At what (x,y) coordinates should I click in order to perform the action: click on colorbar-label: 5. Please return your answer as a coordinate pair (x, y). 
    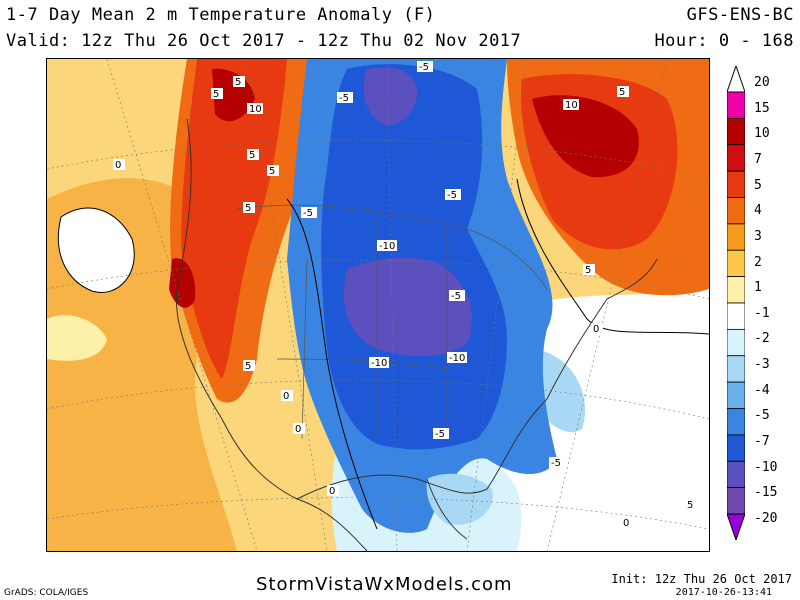
    Looking at the image, I should click on (758, 185).